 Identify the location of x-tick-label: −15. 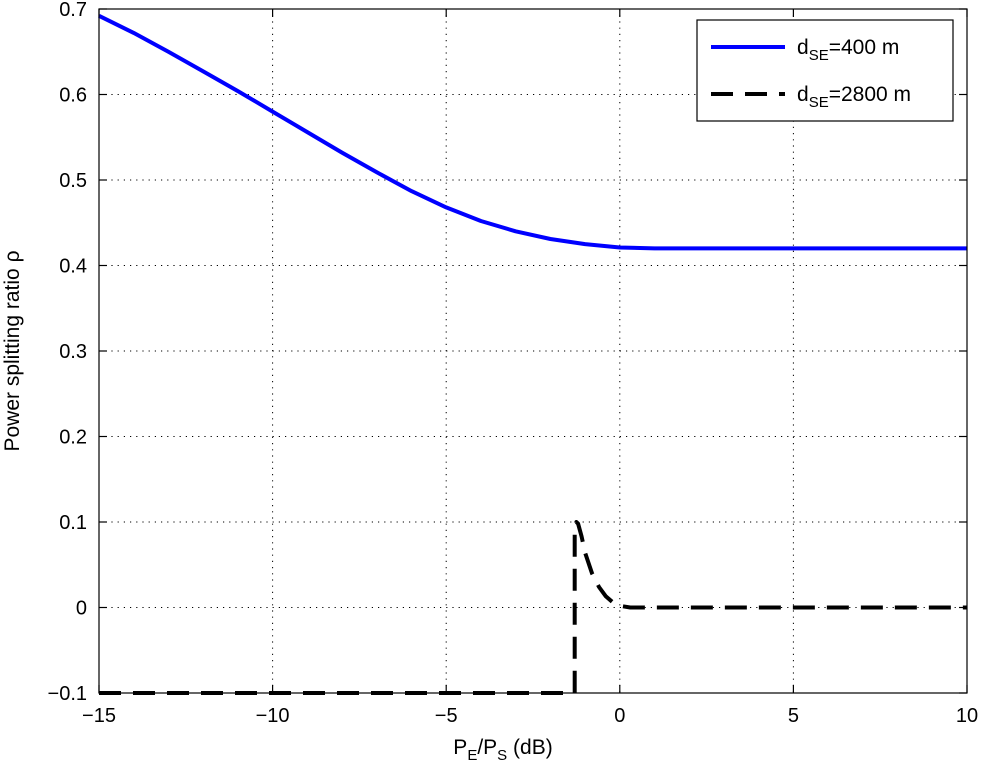
(99, 716).